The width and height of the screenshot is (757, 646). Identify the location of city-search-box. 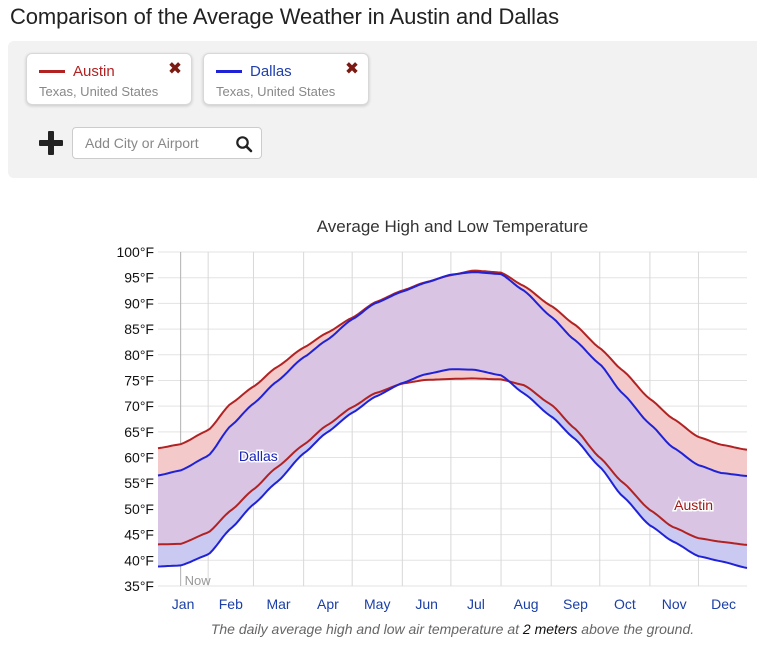
(167, 143).